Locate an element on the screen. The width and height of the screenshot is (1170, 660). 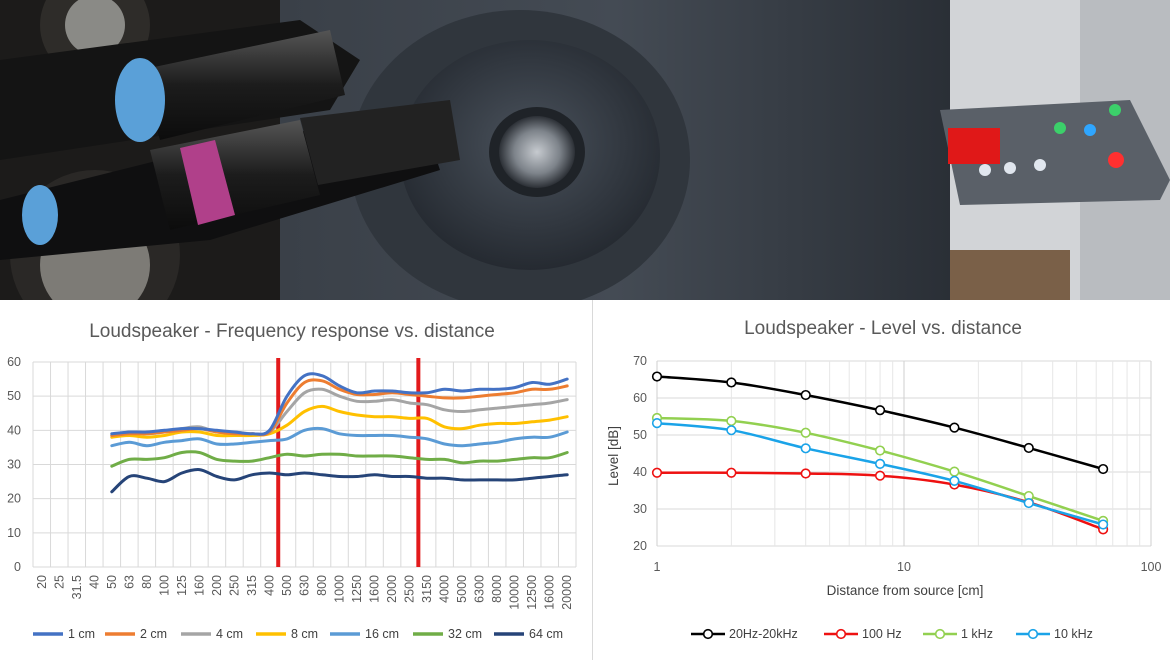
x-tick-label: 20000 is located at coordinates (567, 592).